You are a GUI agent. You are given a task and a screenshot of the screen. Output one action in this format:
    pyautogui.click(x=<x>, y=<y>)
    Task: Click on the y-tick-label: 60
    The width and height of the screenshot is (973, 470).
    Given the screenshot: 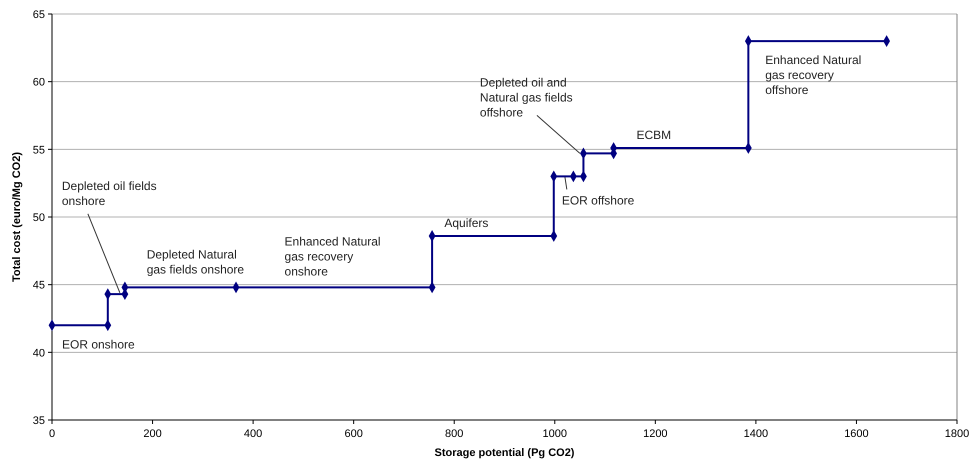 What is the action you would take?
    pyautogui.click(x=38, y=82)
    